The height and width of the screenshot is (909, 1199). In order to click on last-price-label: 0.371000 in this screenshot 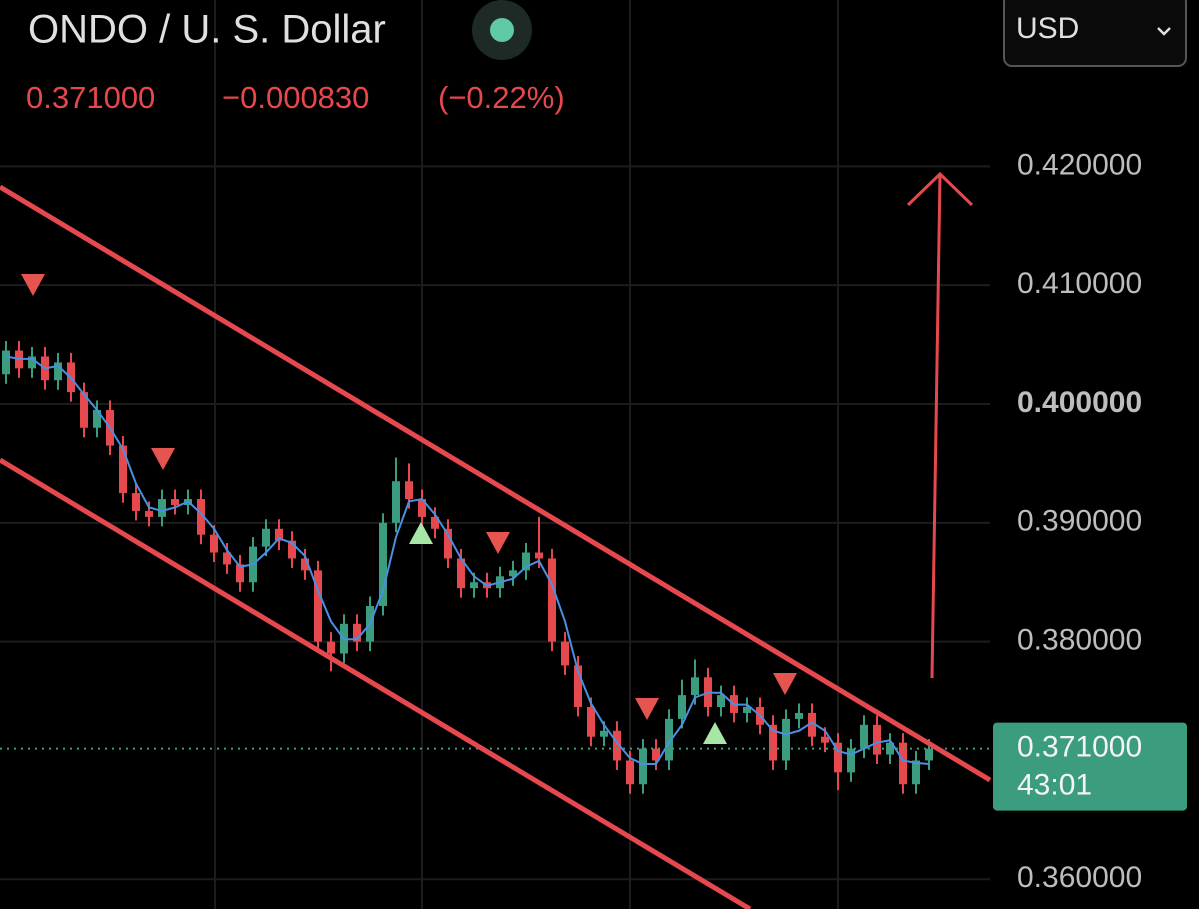, I will do `click(1079, 747)`.